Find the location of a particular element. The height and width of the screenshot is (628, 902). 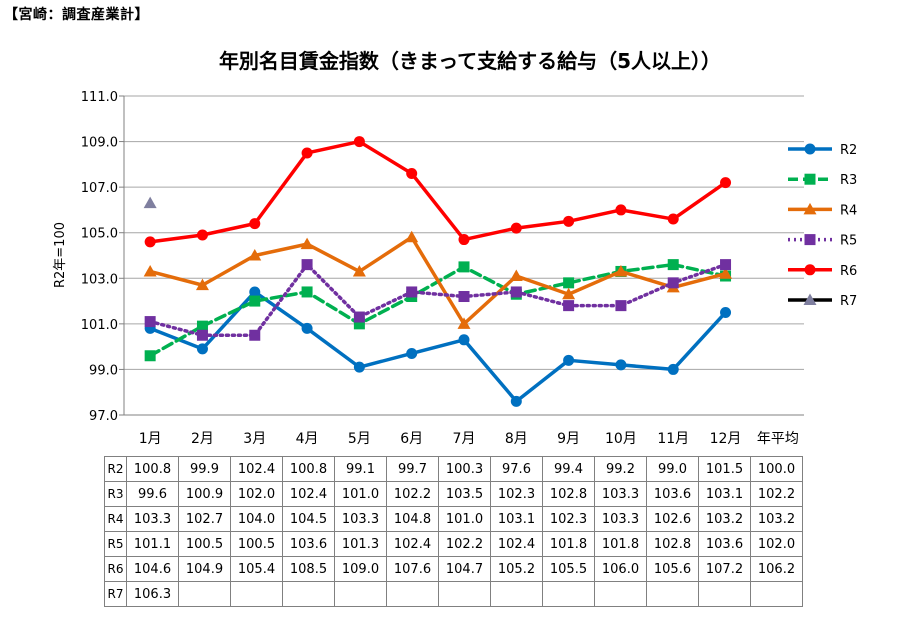

y-axis-title: R2年=100 is located at coordinates (60, 255).